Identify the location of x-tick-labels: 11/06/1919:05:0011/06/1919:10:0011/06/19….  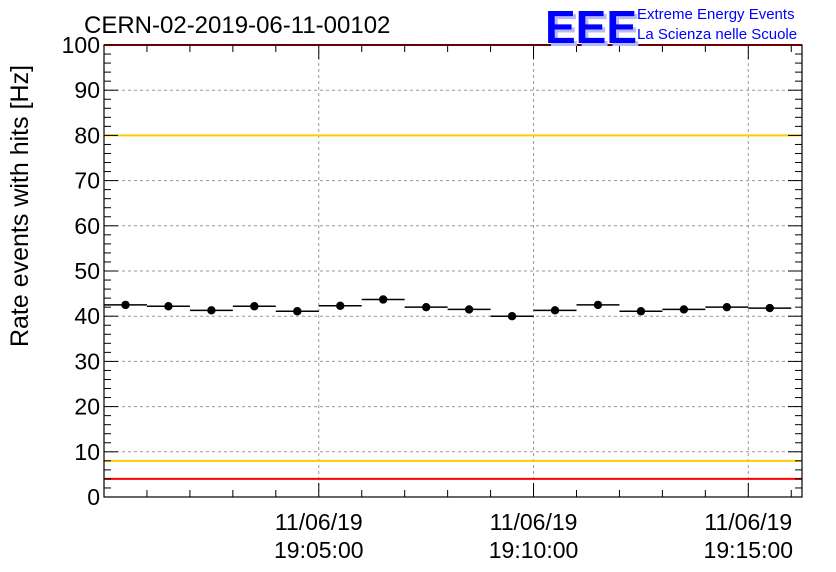
(533, 536).